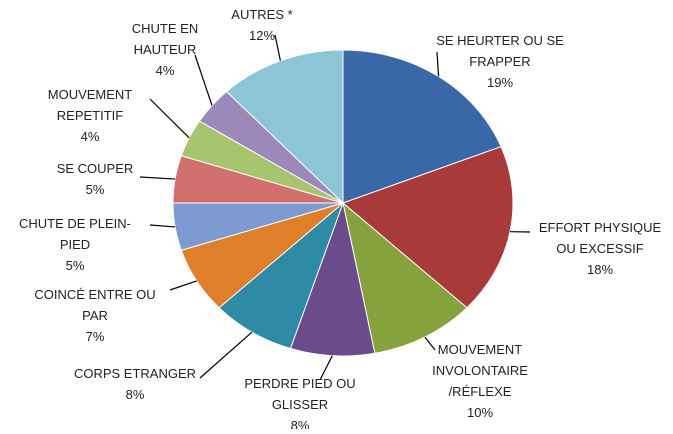 Image resolution: width=673 pixels, height=434 pixels. I want to click on category-label: SE COUPER, so click(95, 168).